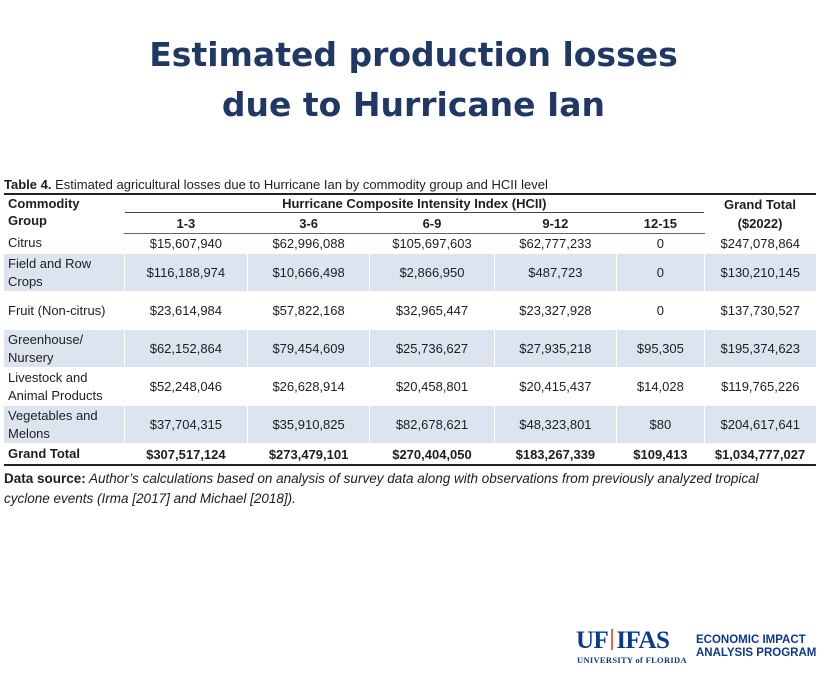 The height and width of the screenshot is (676, 827). What do you see at coordinates (759, 386) in the screenshot?
I see `row-total-cell: $119,765,226` at bounding box center [759, 386].